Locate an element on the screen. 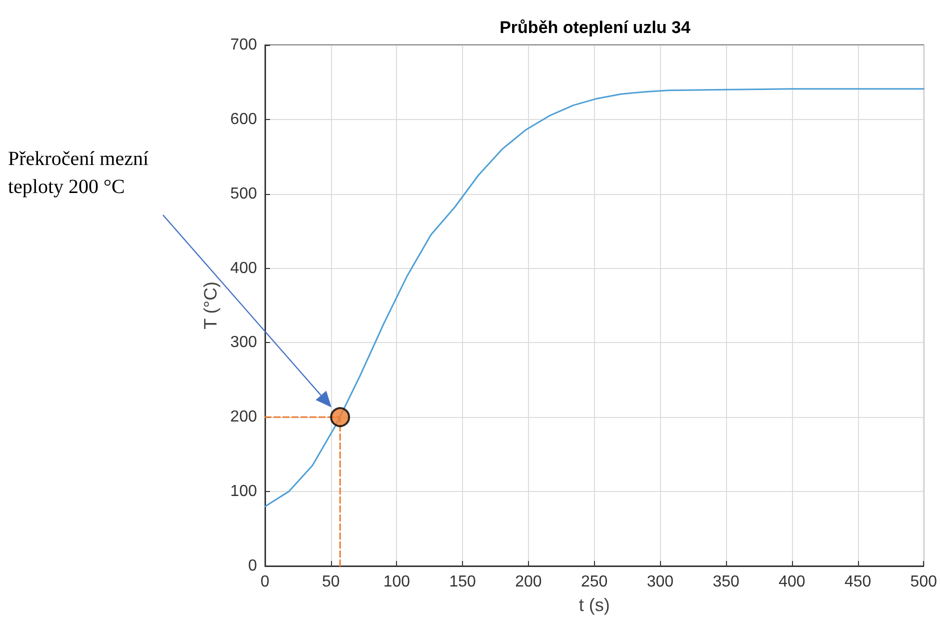 This screenshot has height=628, width=940. x-axis-title: t (s) is located at coordinates (594, 605).